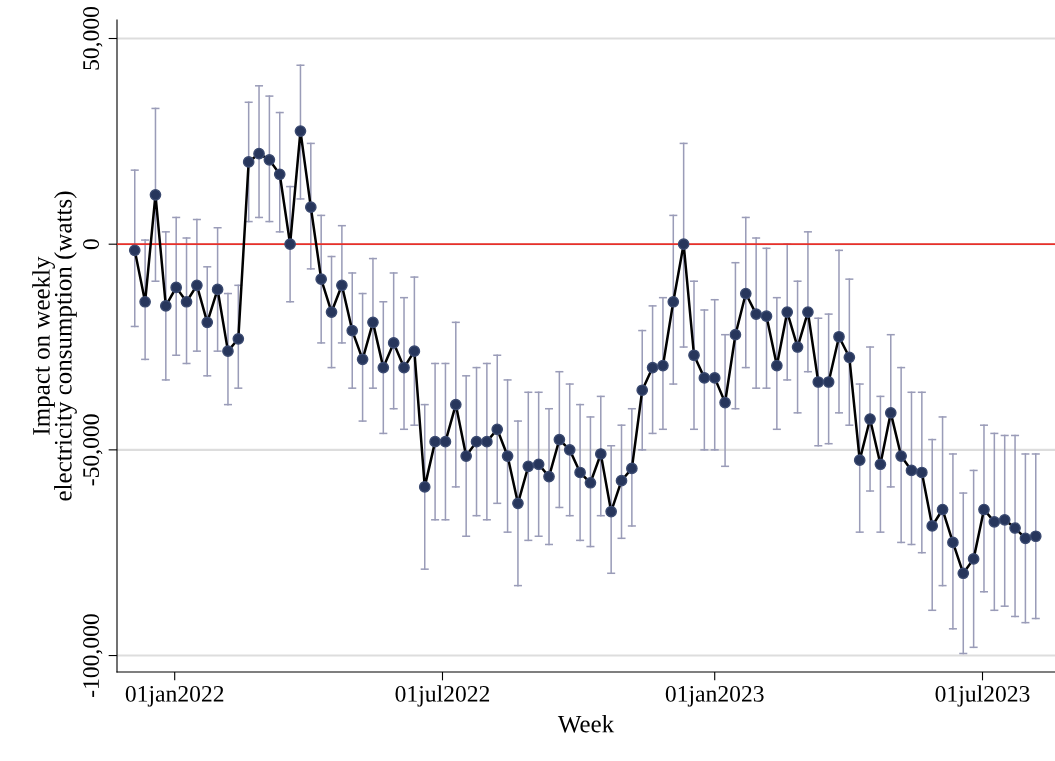 The width and height of the screenshot is (1055, 761). What do you see at coordinates (54, 346) in the screenshot?
I see `y-axis-title: Impact on weekly electricity consumption (watts)` at bounding box center [54, 346].